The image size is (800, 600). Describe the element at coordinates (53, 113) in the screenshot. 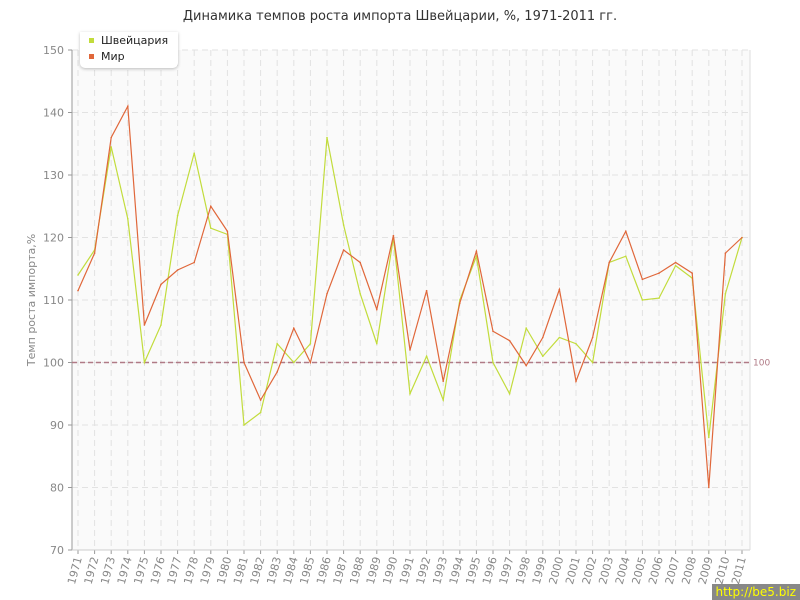

I see `y-tick-label: 140` at that location.